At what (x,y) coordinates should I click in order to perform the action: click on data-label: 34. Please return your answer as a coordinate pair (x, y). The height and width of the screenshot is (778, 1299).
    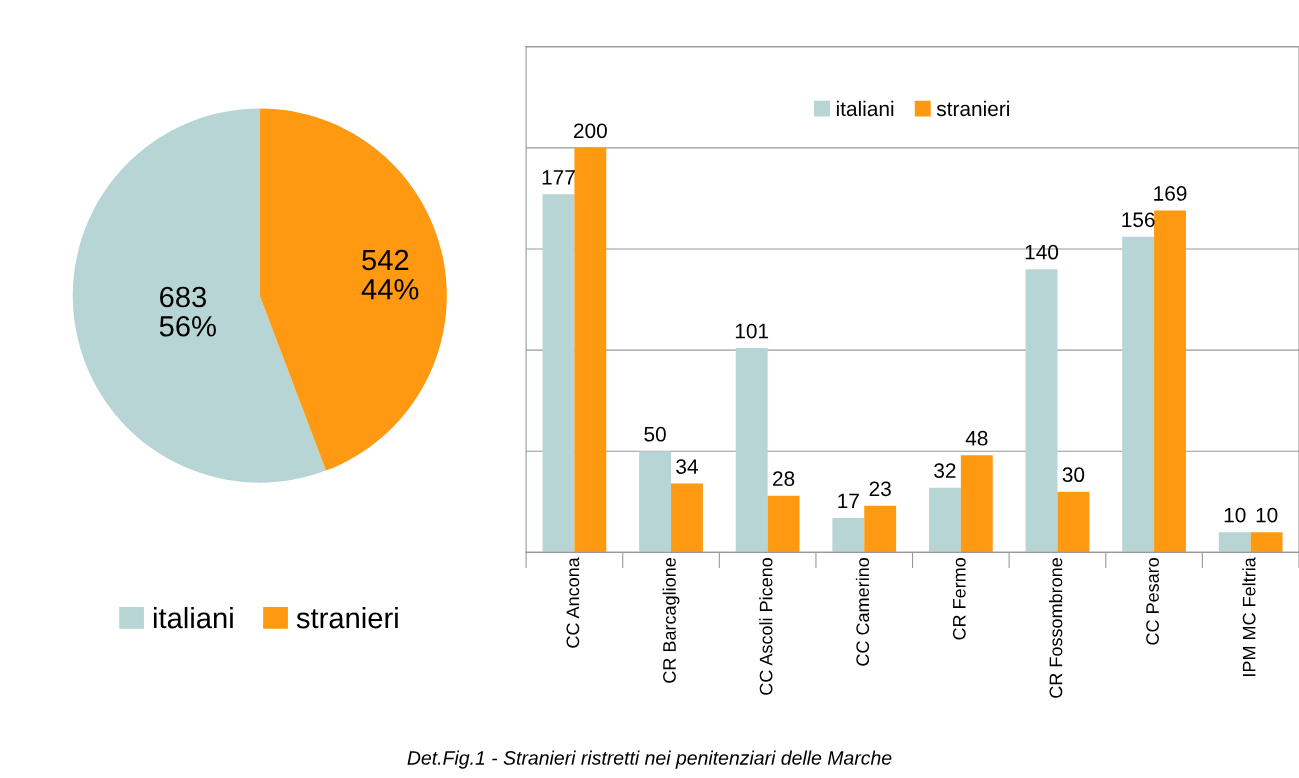
    Looking at the image, I should click on (687, 466).